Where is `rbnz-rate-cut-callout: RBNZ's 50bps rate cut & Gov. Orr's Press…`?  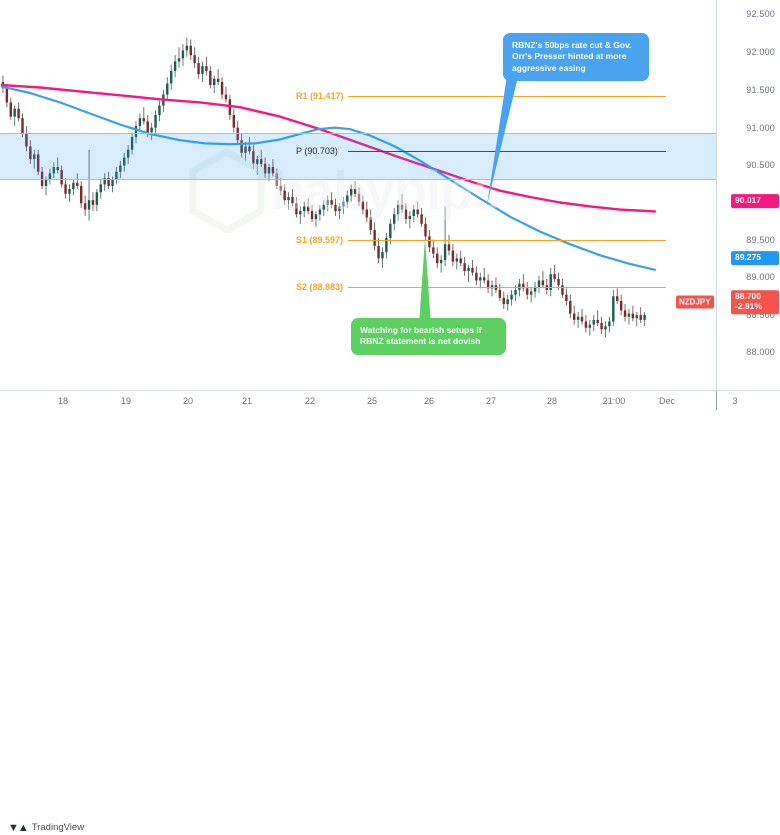
rbnz-rate-cut-callout: RBNZ's 50bps rate cut & Gov. Orr's Press… is located at coordinates (576, 57).